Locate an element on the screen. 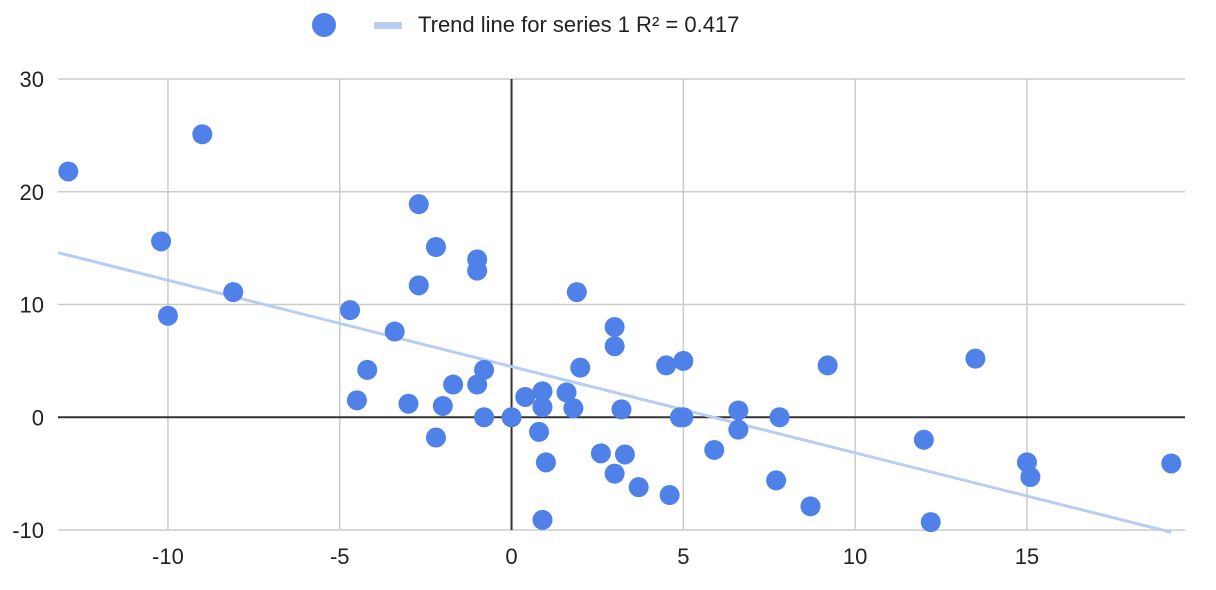 The height and width of the screenshot is (590, 1216). y-tick-label: 30 is located at coordinates (32, 79).